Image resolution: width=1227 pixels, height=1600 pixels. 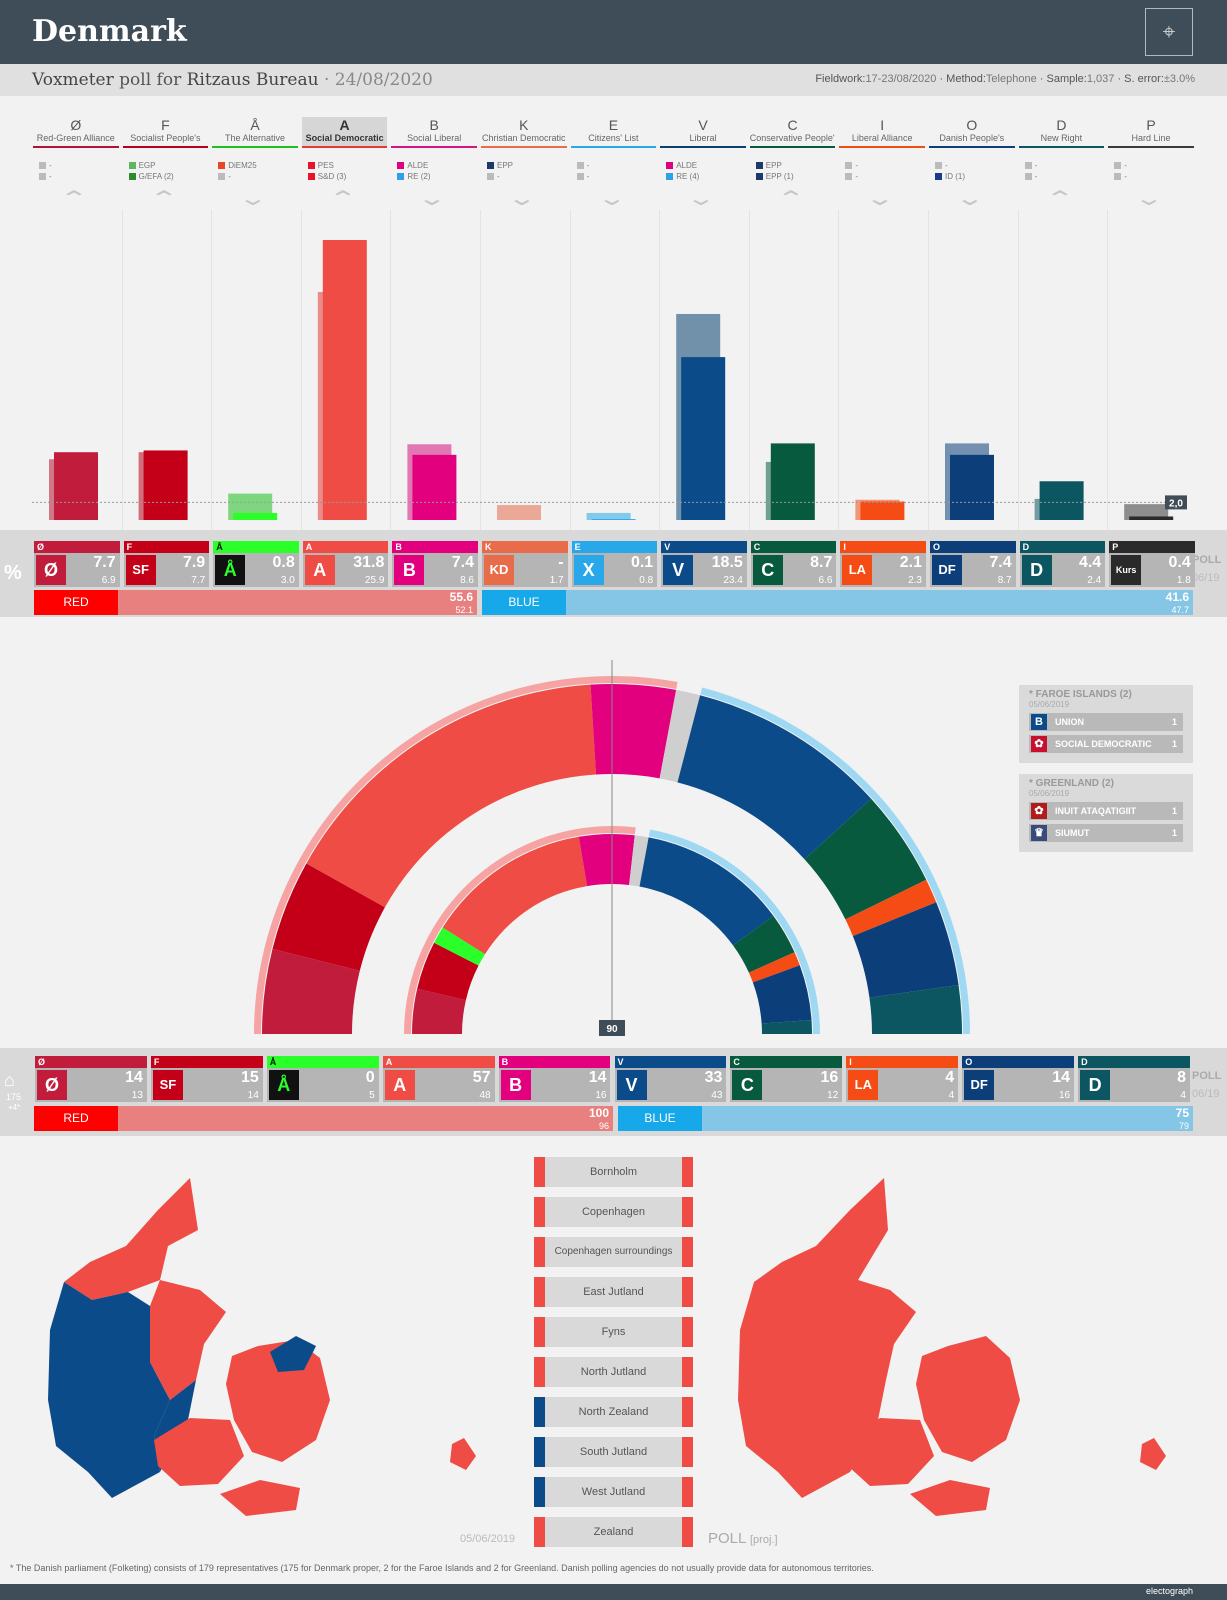 What do you see at coordinates (525, 564) in the screenshot?
I see `party-card-K: K KD - 1.7` at bounding box center [525, 564].